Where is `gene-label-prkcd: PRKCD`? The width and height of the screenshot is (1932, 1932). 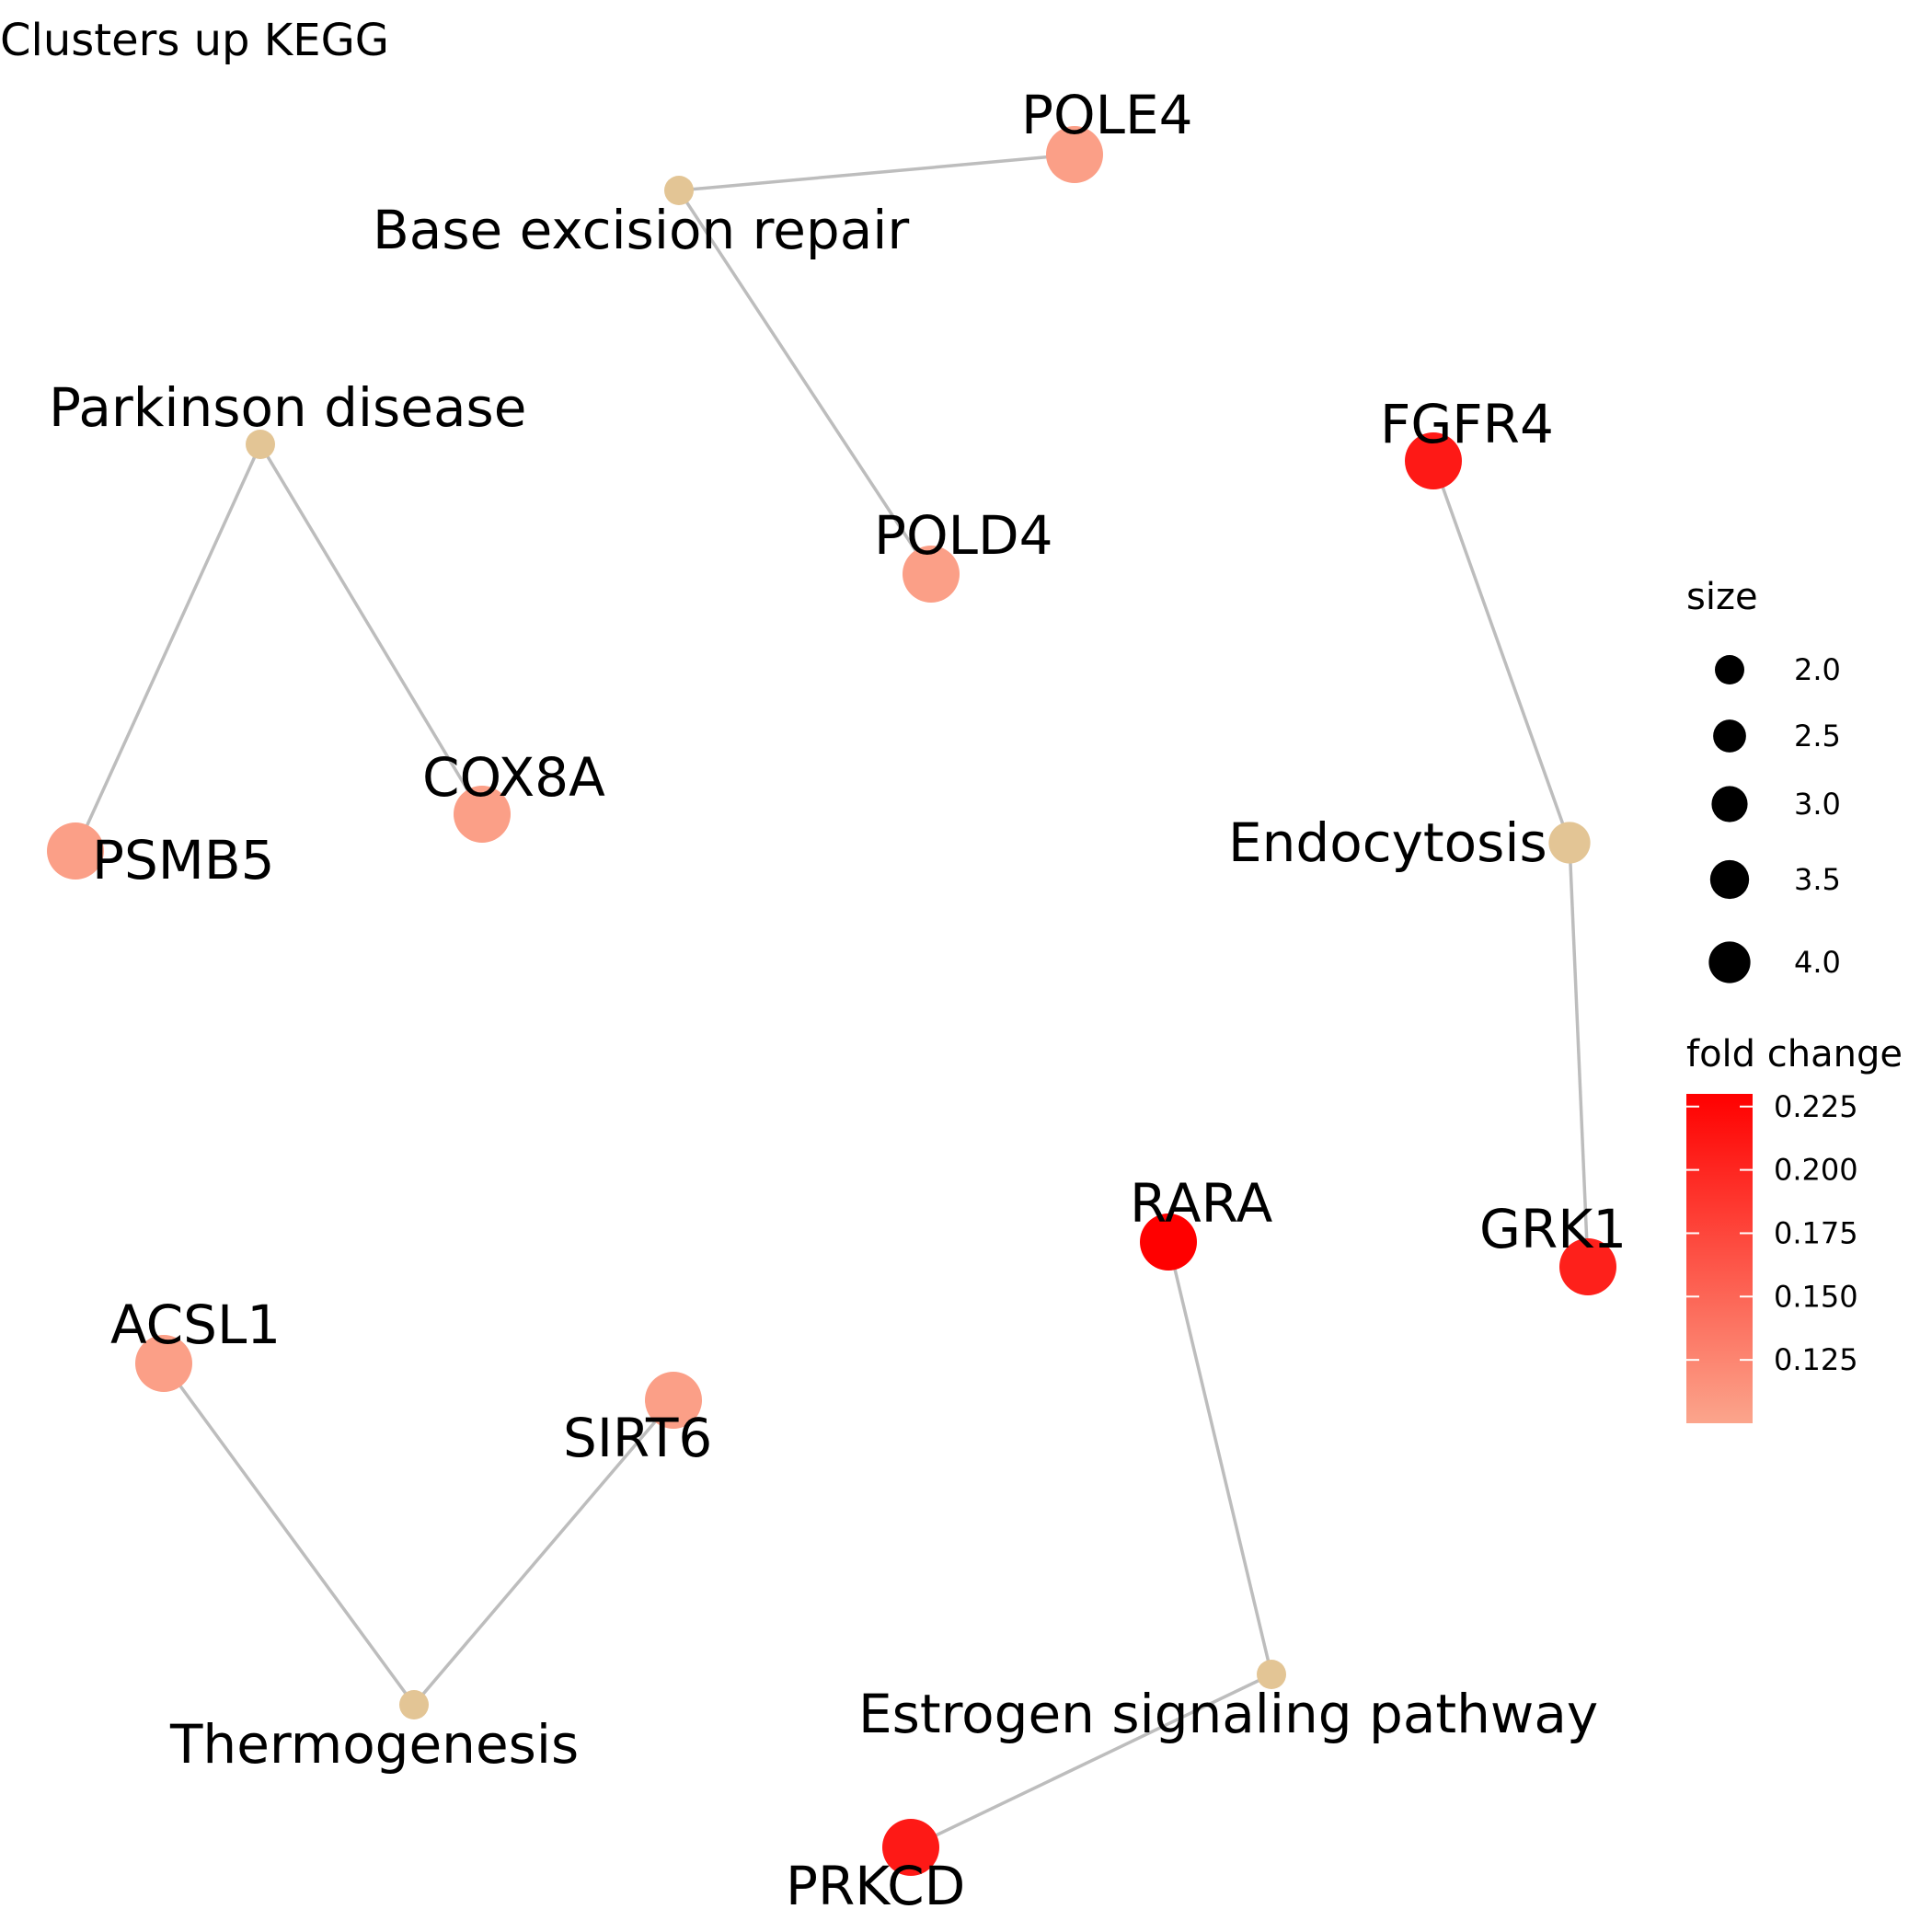
gene-label-prkcd: PRKCD is located at coordinates (875, 1886).